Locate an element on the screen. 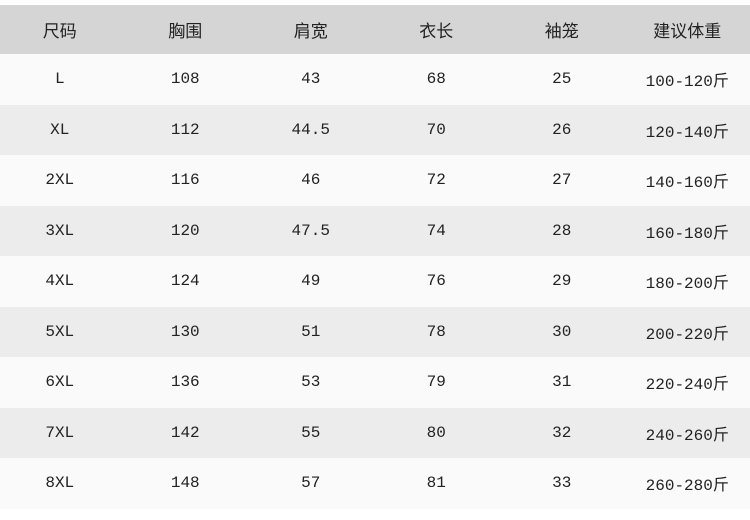  table-row: L 108 43 68 25 100-120斤 is located at coordinates (375, 79).